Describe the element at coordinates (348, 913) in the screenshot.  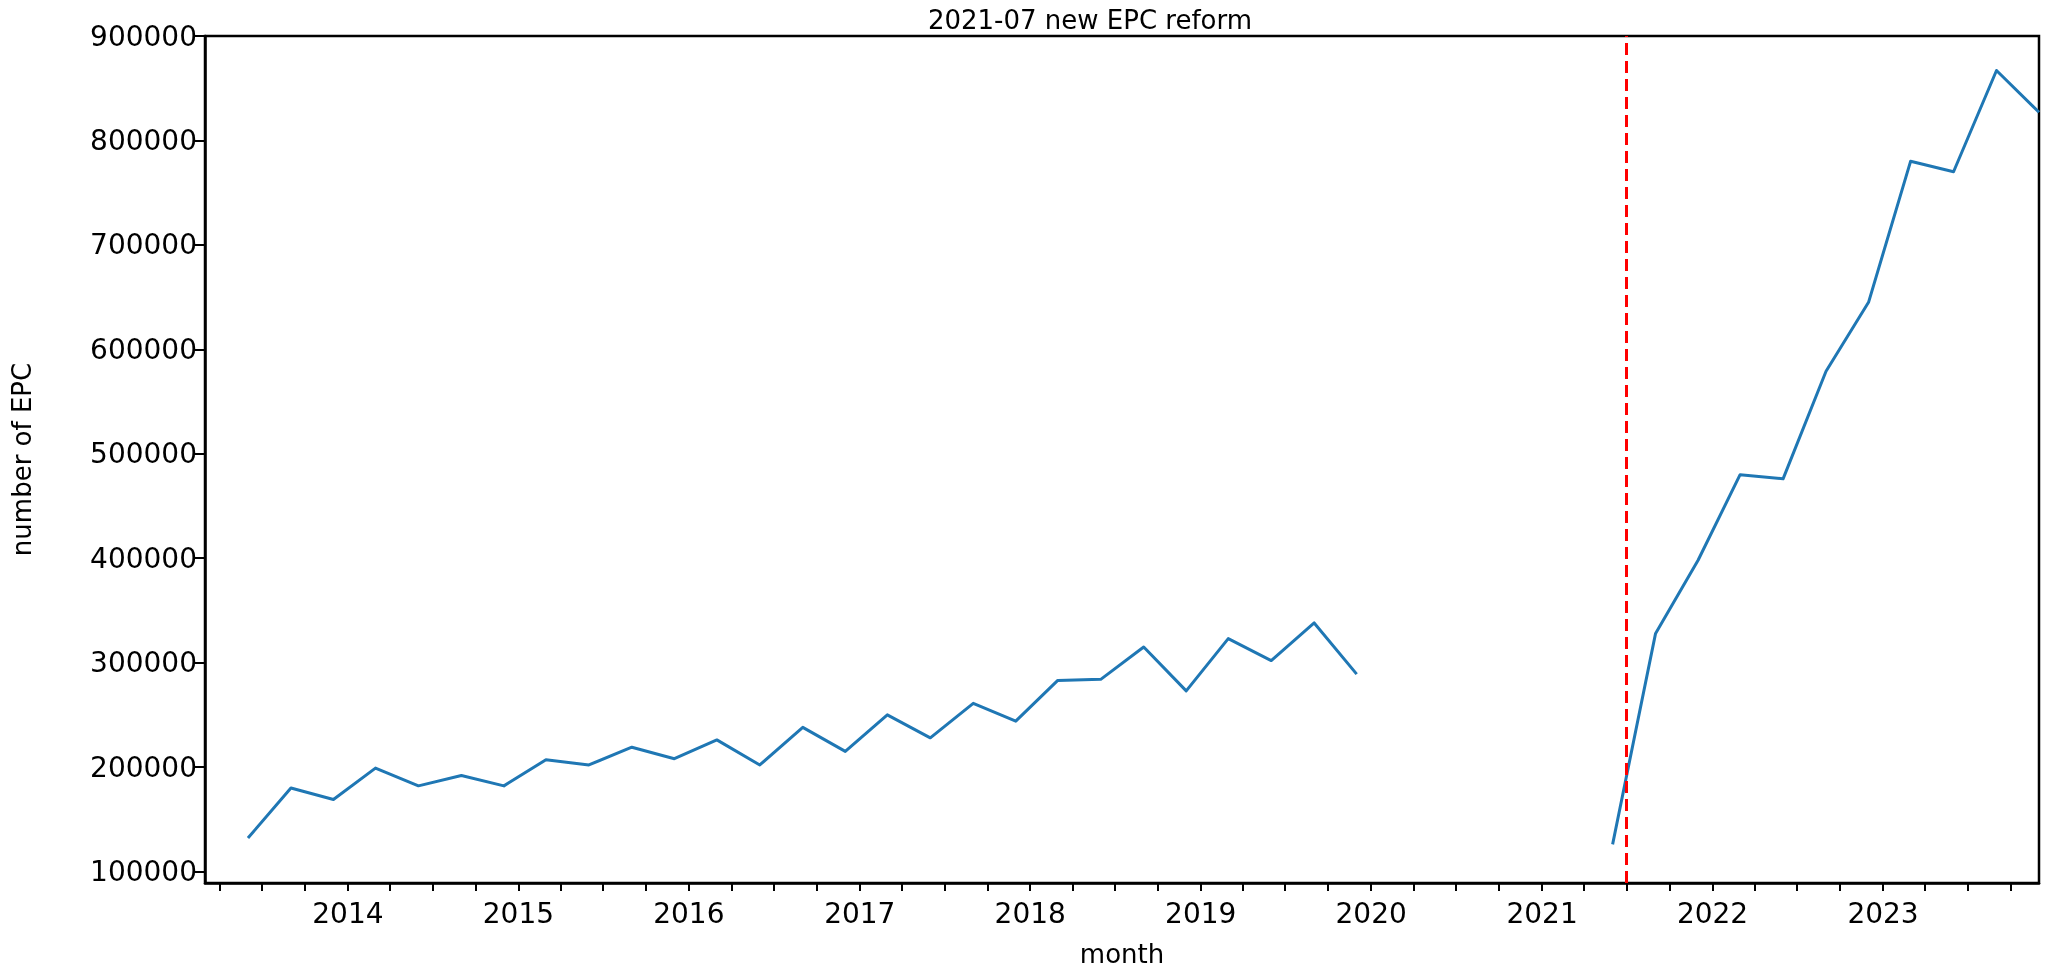
I see `x-tick-label: 2014` at that location.